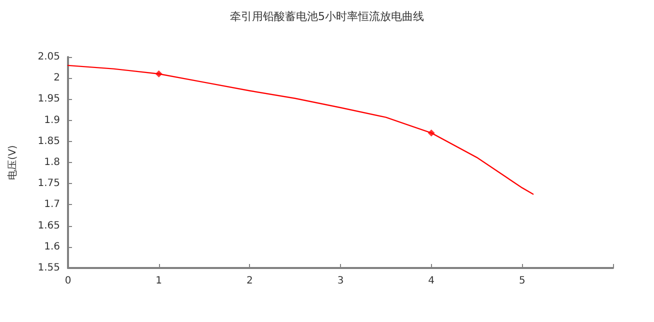  I want to click on x-tick-label: 2, so click(249, 281).